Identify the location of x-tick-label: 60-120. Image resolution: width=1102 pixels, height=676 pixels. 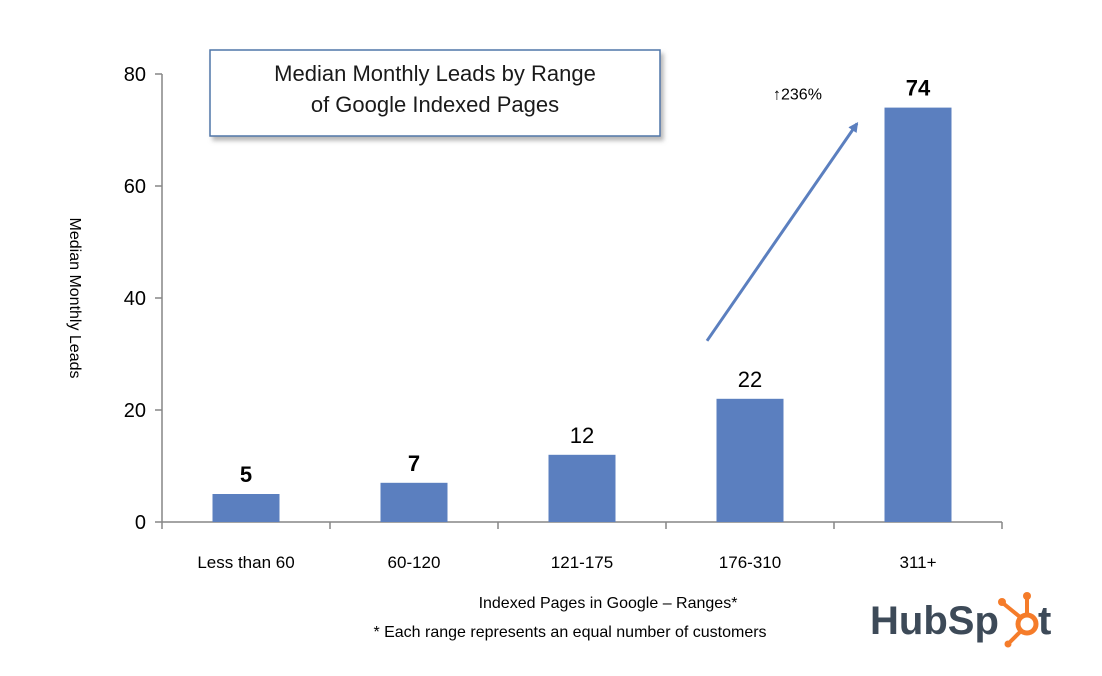
(414, 562).